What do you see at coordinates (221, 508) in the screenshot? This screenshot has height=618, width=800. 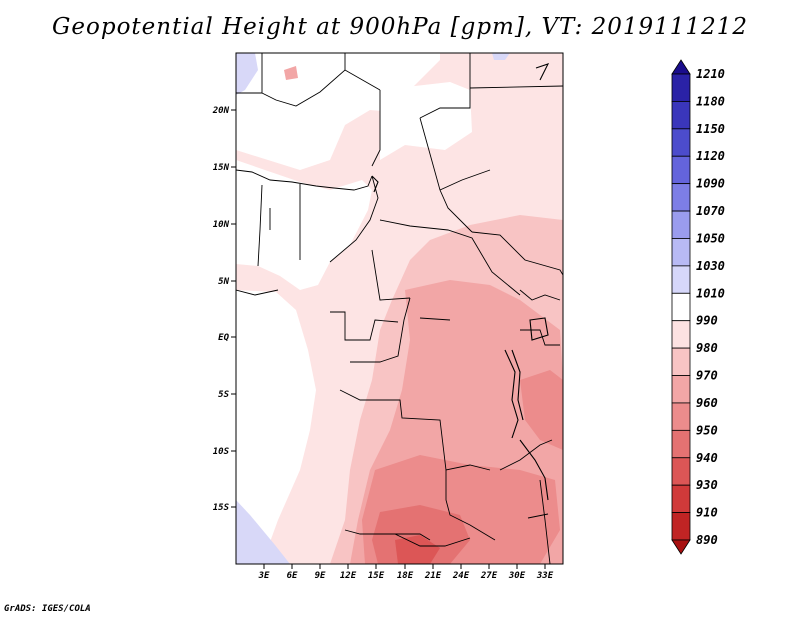 I see `lat-label: 15S` at bounding box center [221, 508].